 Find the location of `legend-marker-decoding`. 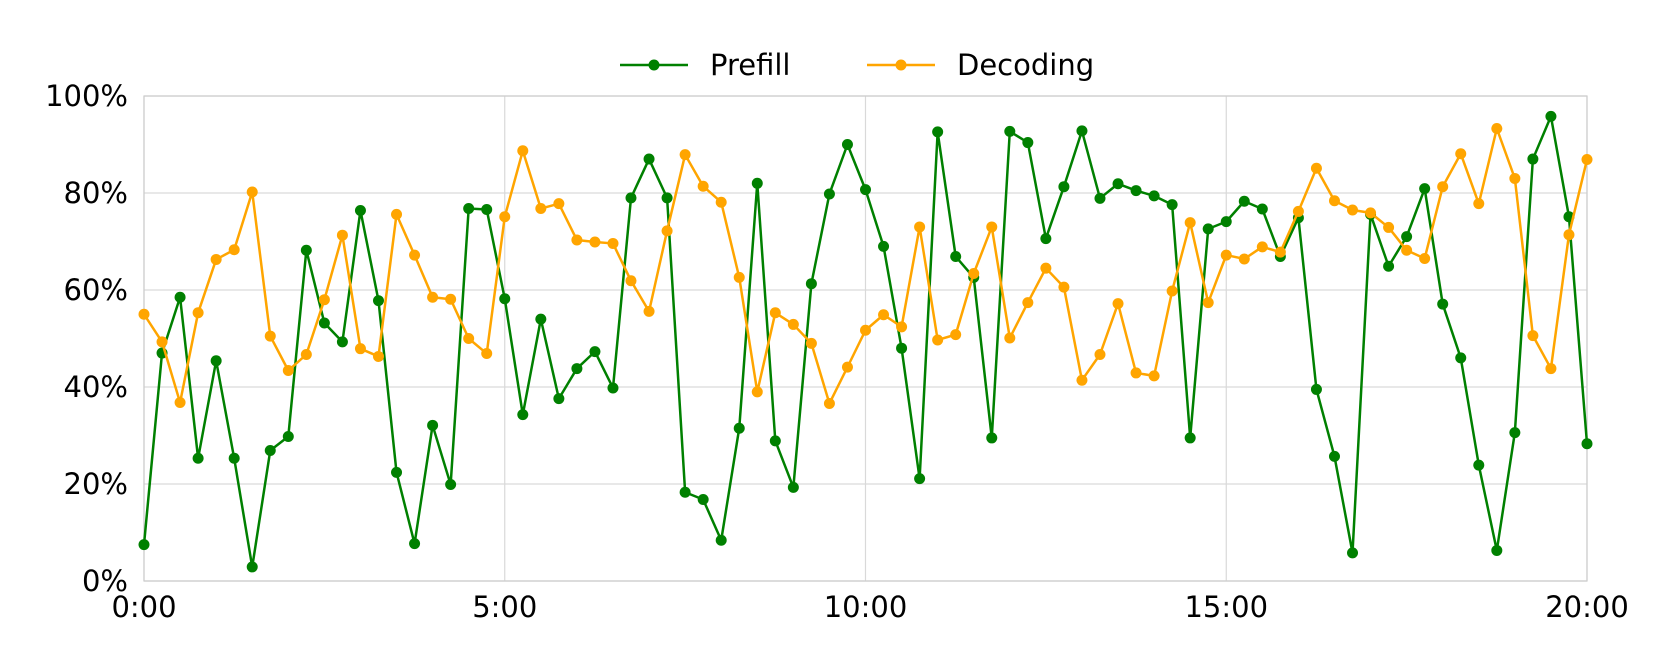

legend-marker-decoding is located at coordinates (901, 65).